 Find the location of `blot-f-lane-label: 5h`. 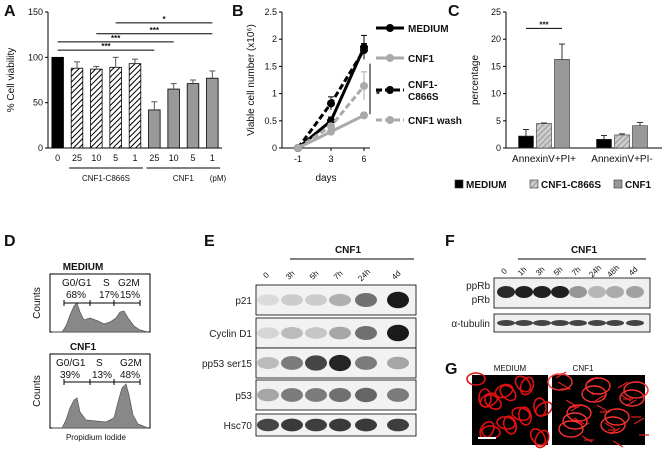

blot-f-lane-label: 5h is located at coordinates (558, 271).